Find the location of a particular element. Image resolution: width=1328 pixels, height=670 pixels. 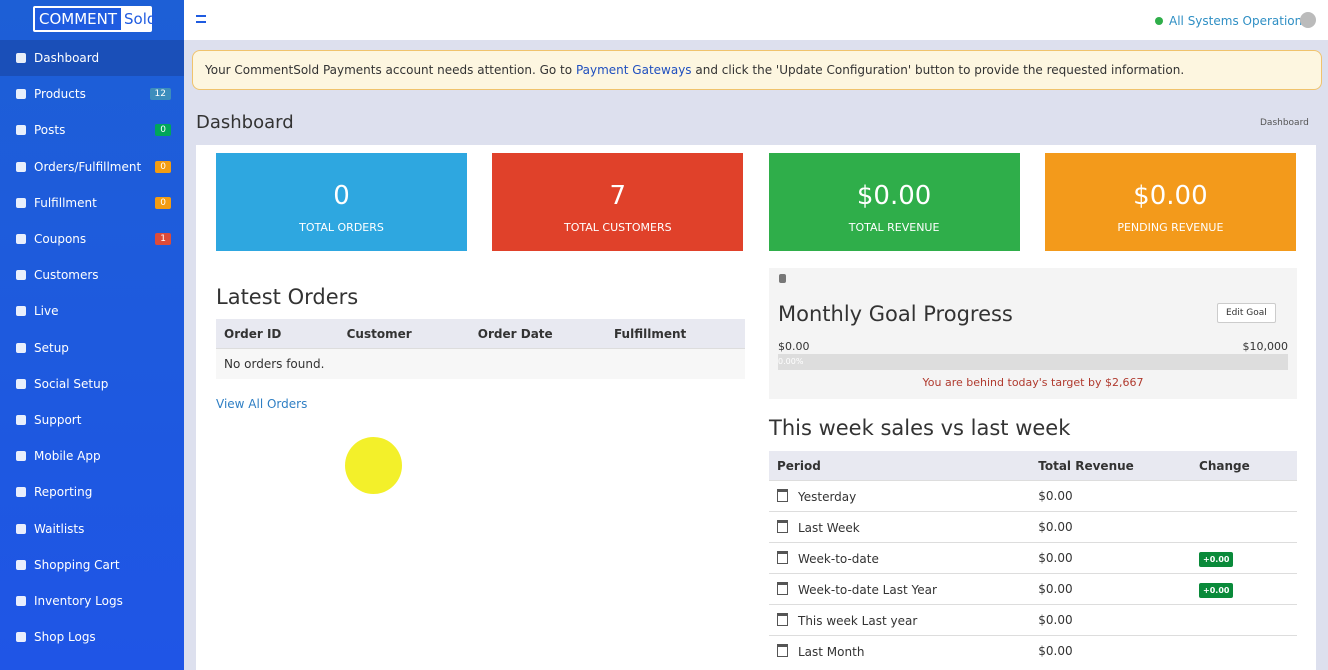

nav-label: Live is located at coordinates (46, 311).